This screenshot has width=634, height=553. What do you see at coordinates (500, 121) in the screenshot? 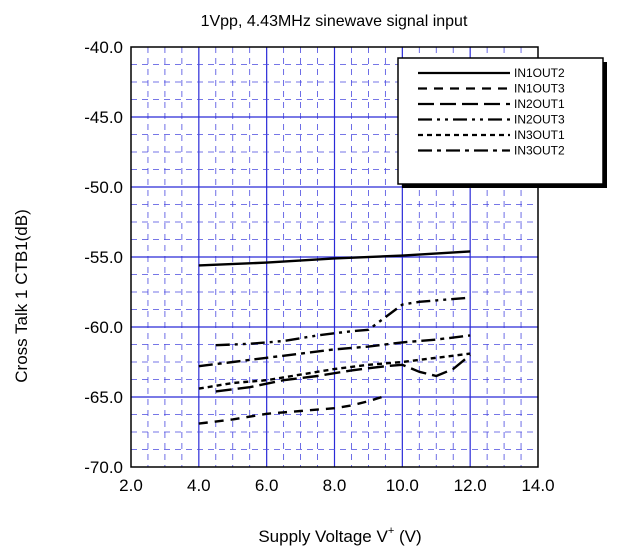
I see `legend-box` at bounding box center [500, 121].